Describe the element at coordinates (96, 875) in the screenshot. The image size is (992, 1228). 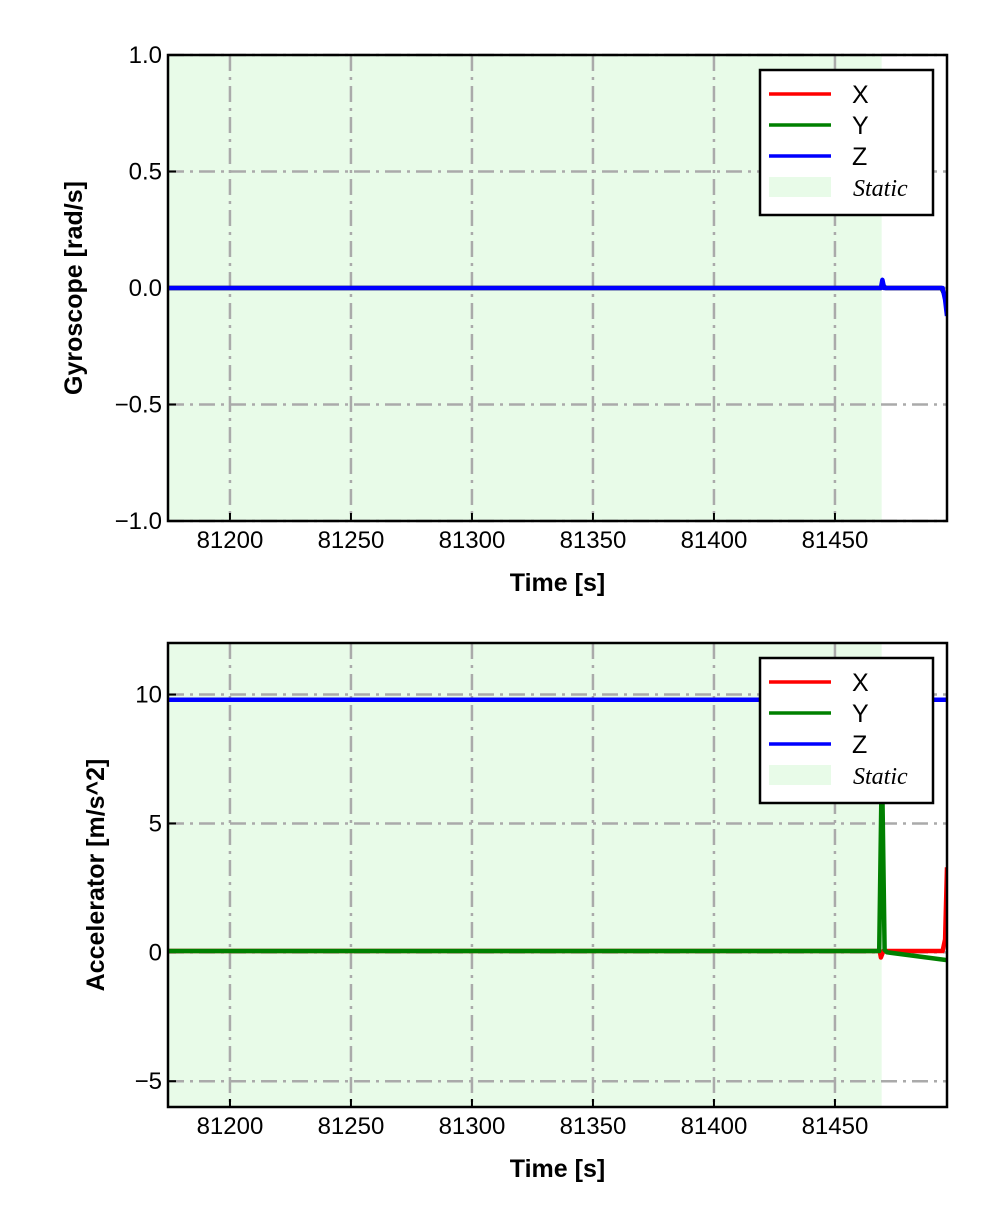
I see `y-axis-label: Accelerator [m/s^2]` at that location.